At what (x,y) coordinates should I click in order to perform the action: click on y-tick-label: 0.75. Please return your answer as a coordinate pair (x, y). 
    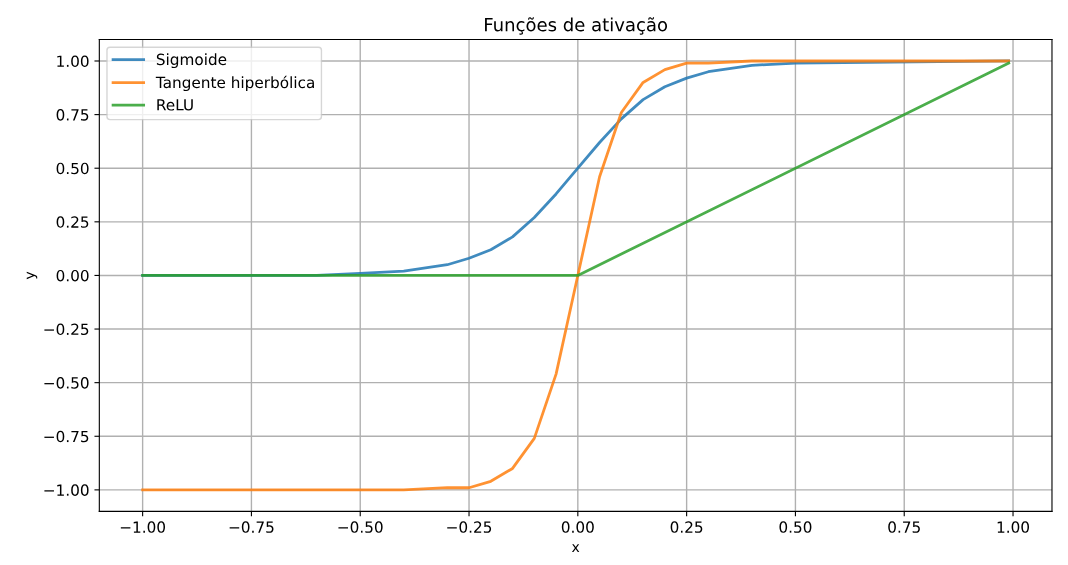
    Looking at the image, I should click on (72, 115).